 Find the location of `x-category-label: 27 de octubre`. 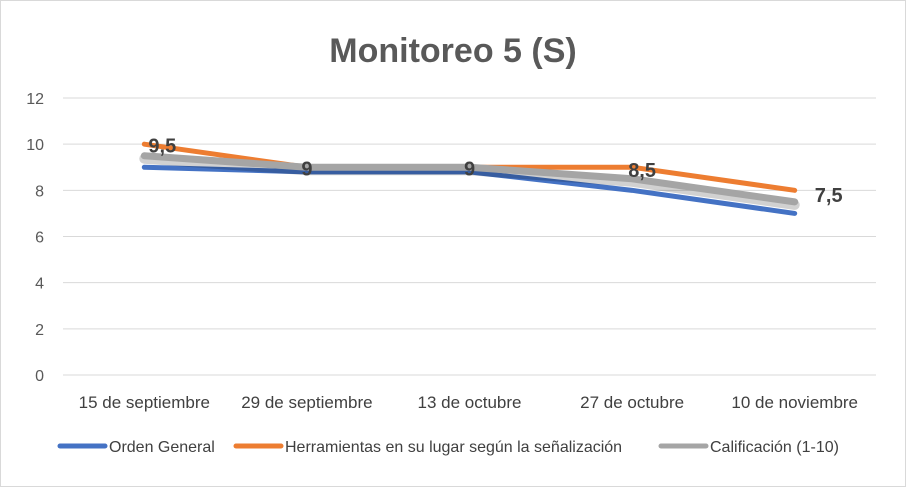

x-category-label: 27 de octubre is located at coordinates (632, 402).